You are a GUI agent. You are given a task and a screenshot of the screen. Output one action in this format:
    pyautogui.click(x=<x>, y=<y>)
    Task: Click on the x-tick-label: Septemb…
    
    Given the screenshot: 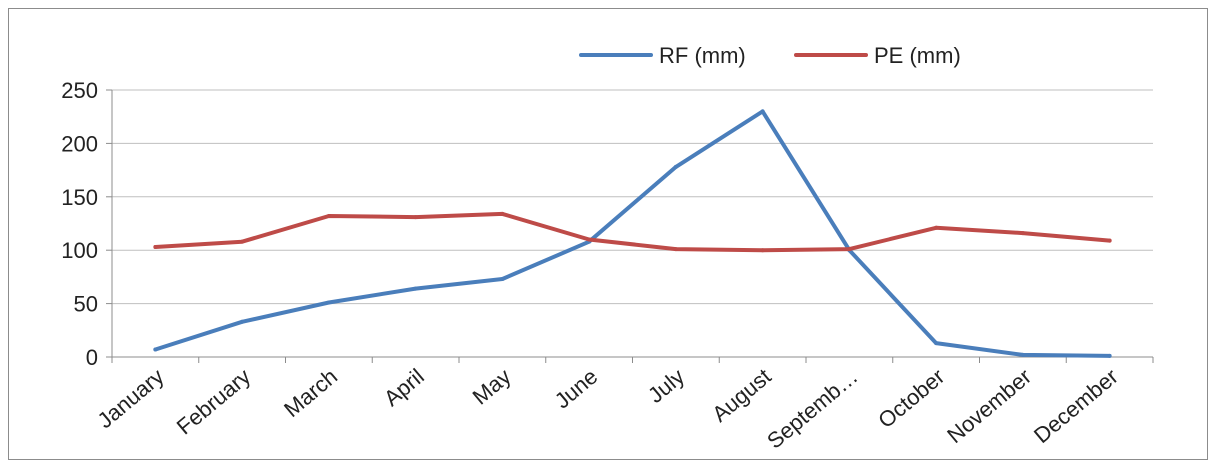 What is the action you would take?
    pyautogui.click(x=812, y=409)
    